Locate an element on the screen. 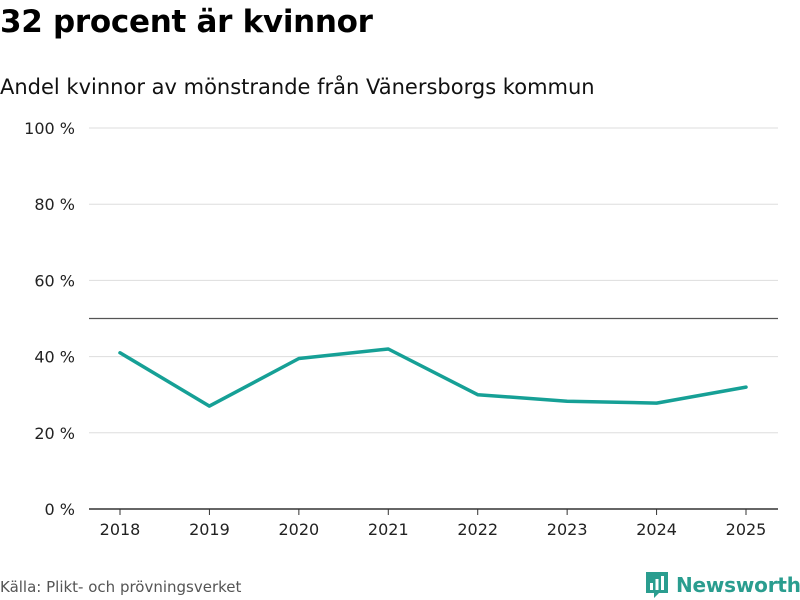 Image resolution: width=800 pixels, height=600 pixels. y-tick-label: 0 % is located at coordinates (60, 509).